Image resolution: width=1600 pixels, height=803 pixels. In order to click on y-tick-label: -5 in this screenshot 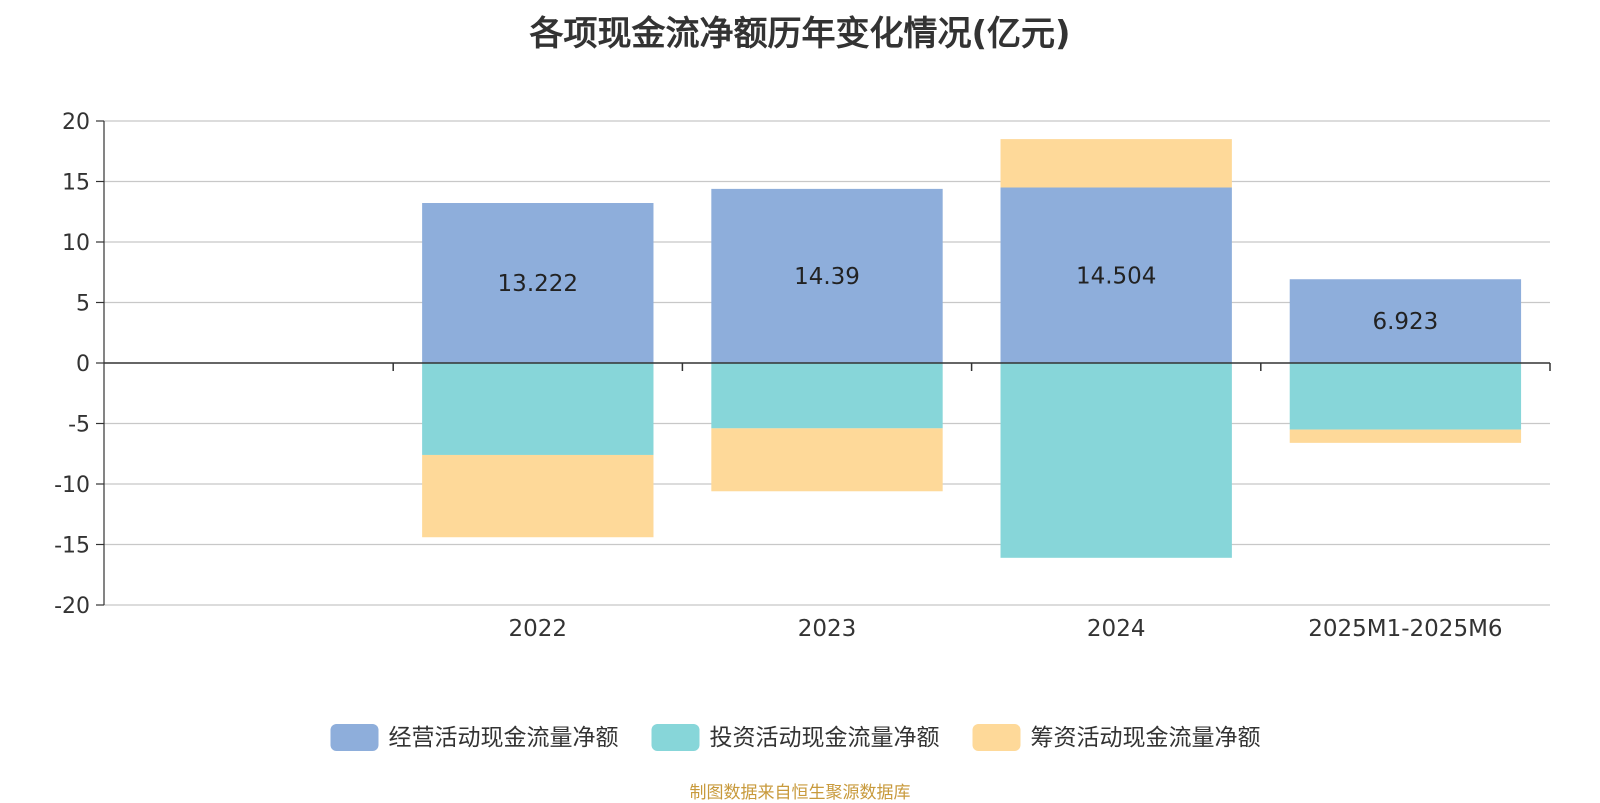, I will do `click(79, 425)`.